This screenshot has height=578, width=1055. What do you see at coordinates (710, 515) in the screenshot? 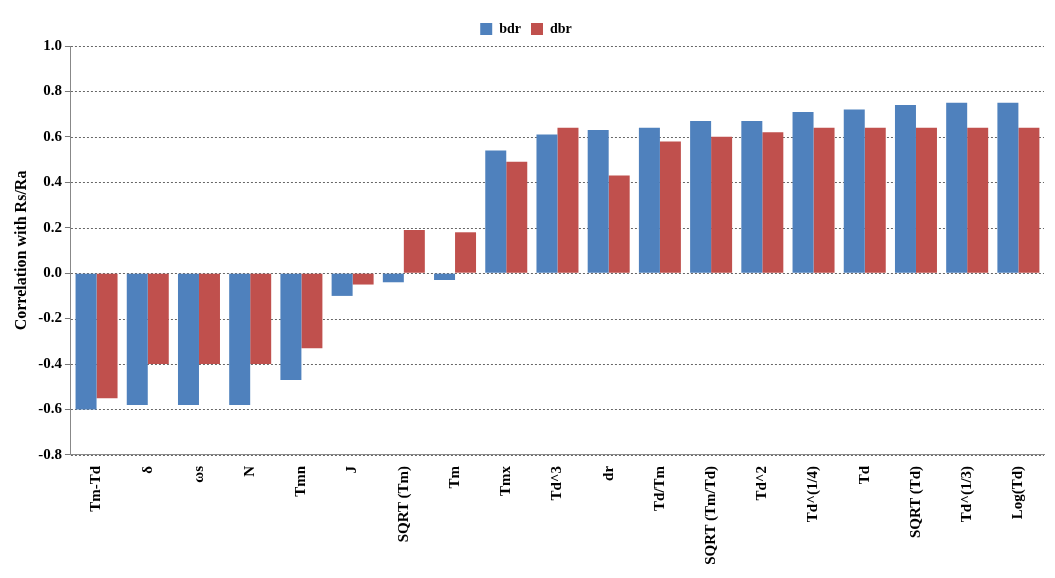
I see `x-tick-label: SQRT (Tm/Td)` at bounding box center [710, 515].